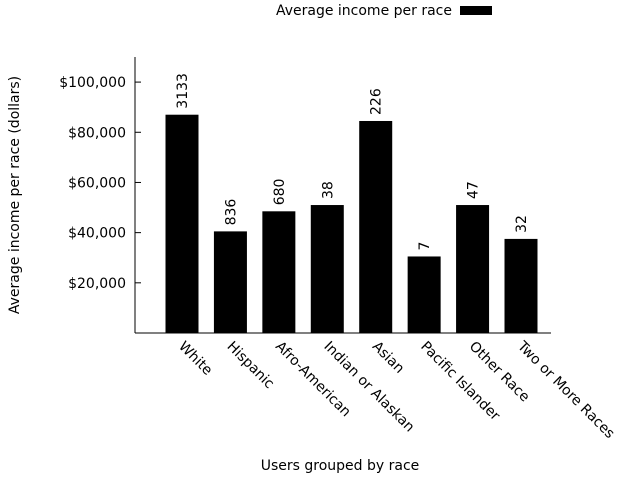  I want to click on y-axis-label: Average income per race (dollars), so click(15, 195).